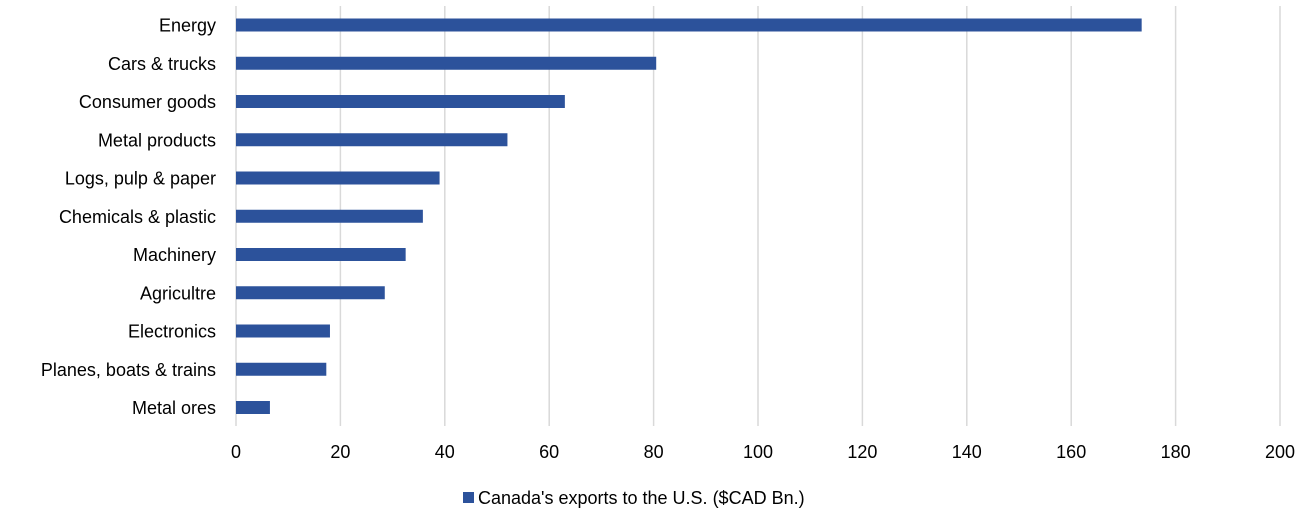 The width and height of the screenshot is (1307, 514). Describe the element at coordinates (758, 452) in the screenshot. I see `x-tick-label: 100` at that location.